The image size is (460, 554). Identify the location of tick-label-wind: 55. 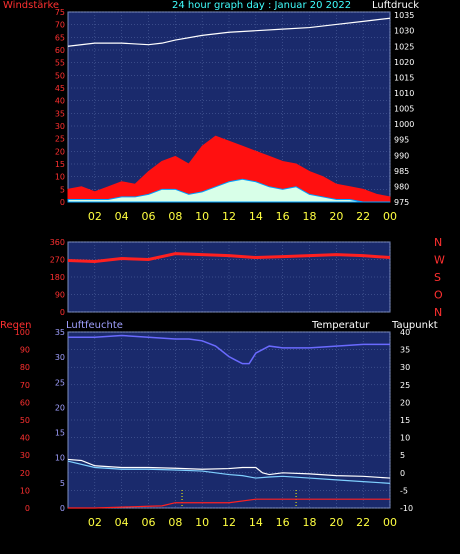
(60, 63).